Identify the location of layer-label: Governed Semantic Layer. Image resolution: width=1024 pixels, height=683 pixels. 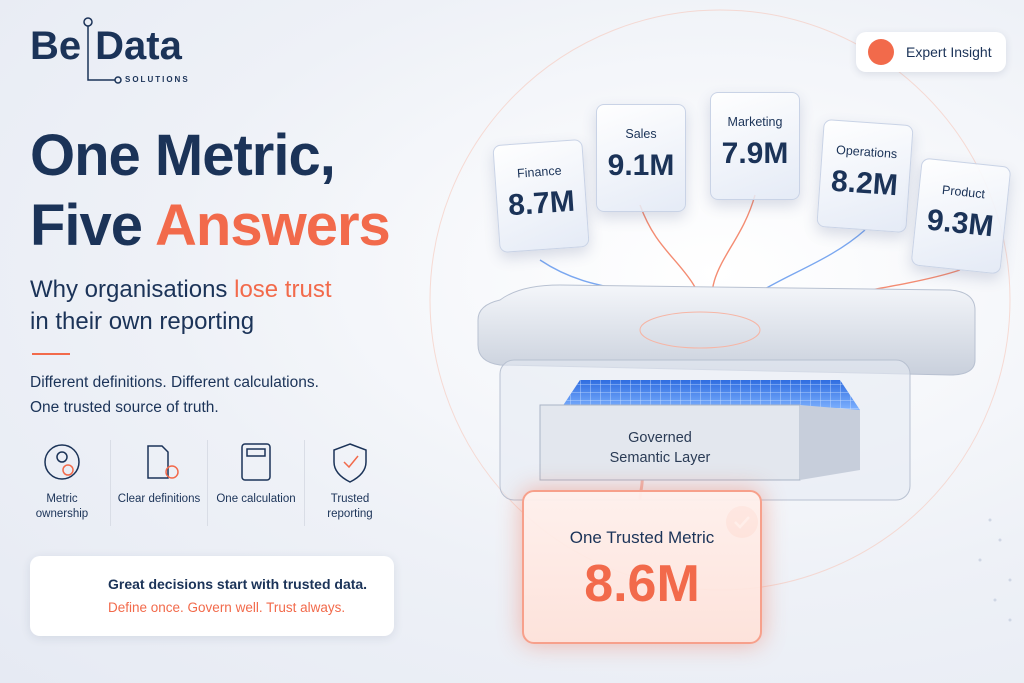
(660, 448).